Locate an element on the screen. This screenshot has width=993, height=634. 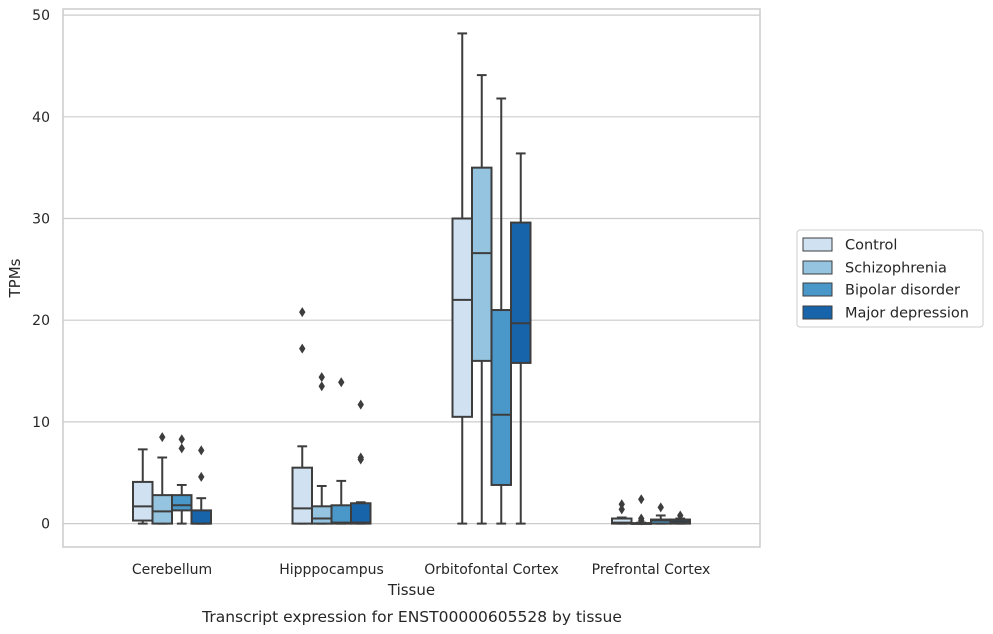
box-schizophrenia-hipppocampus is located at coordinates (322, 515).